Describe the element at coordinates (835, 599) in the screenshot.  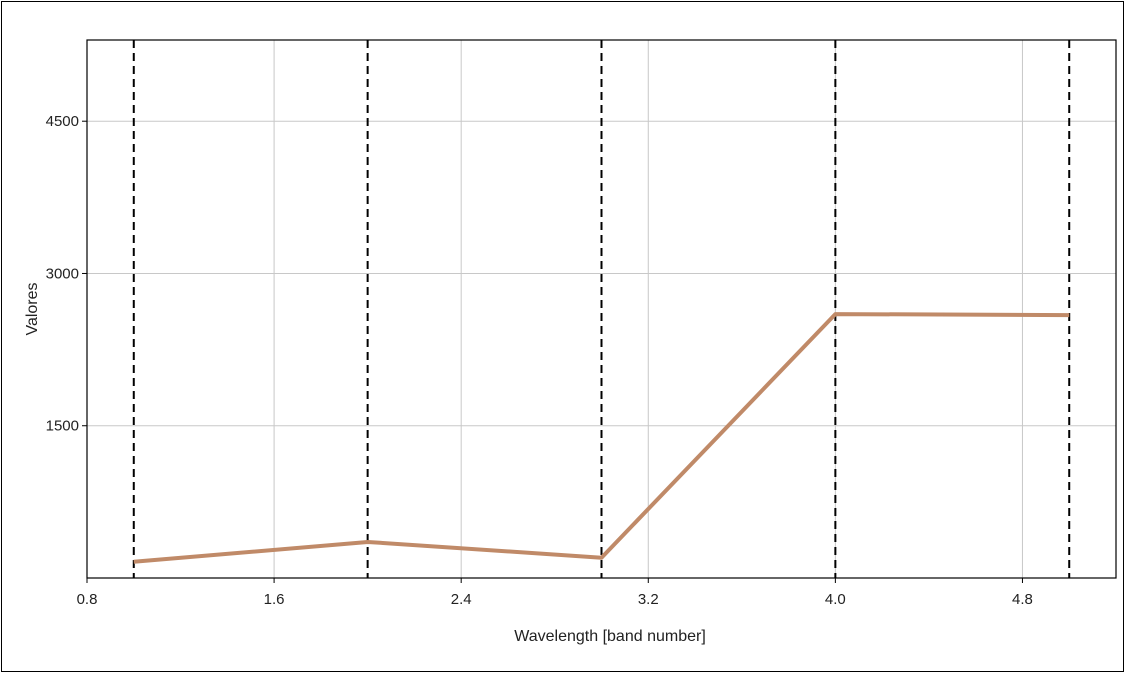
I see `x-tick-label: 4.0` at that location.